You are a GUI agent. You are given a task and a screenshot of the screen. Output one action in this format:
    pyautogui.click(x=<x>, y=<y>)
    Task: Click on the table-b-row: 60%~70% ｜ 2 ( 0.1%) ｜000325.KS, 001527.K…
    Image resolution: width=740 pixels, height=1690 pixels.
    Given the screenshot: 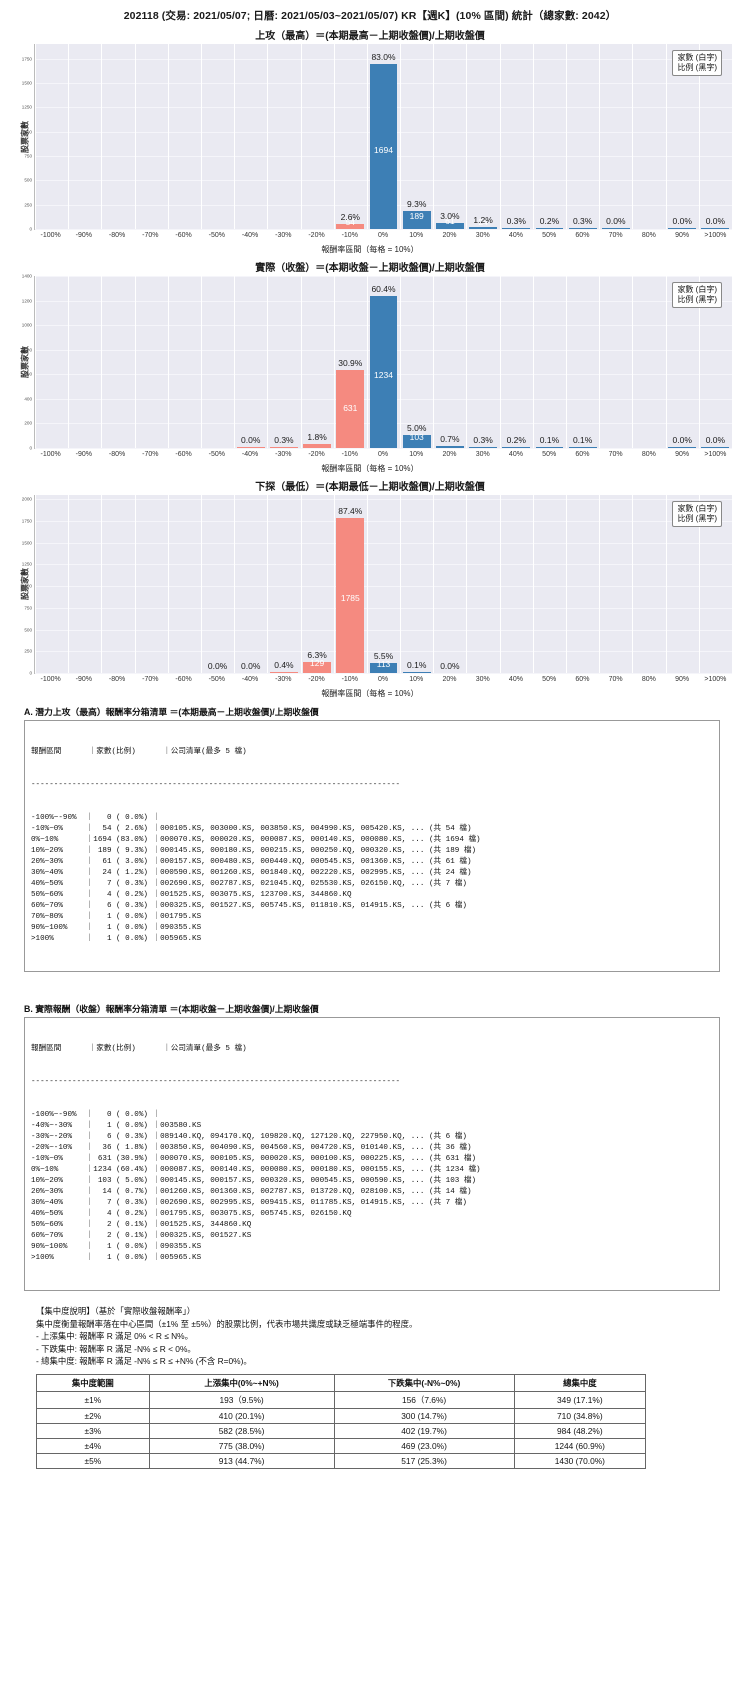 What is the action you would take?
    pyautogui.click(x=141, y=1236)
    